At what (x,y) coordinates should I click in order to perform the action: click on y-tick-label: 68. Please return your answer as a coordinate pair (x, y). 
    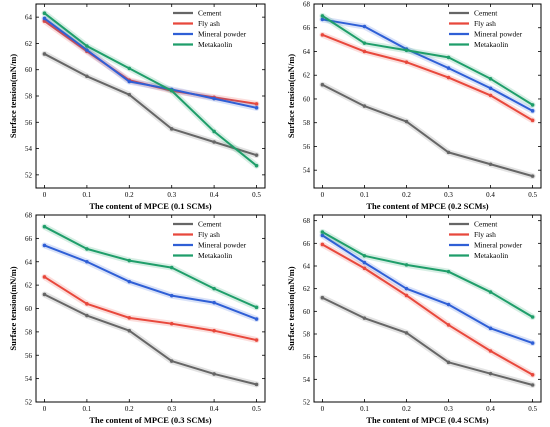
    Looking at the image, I should click on (29, 216).